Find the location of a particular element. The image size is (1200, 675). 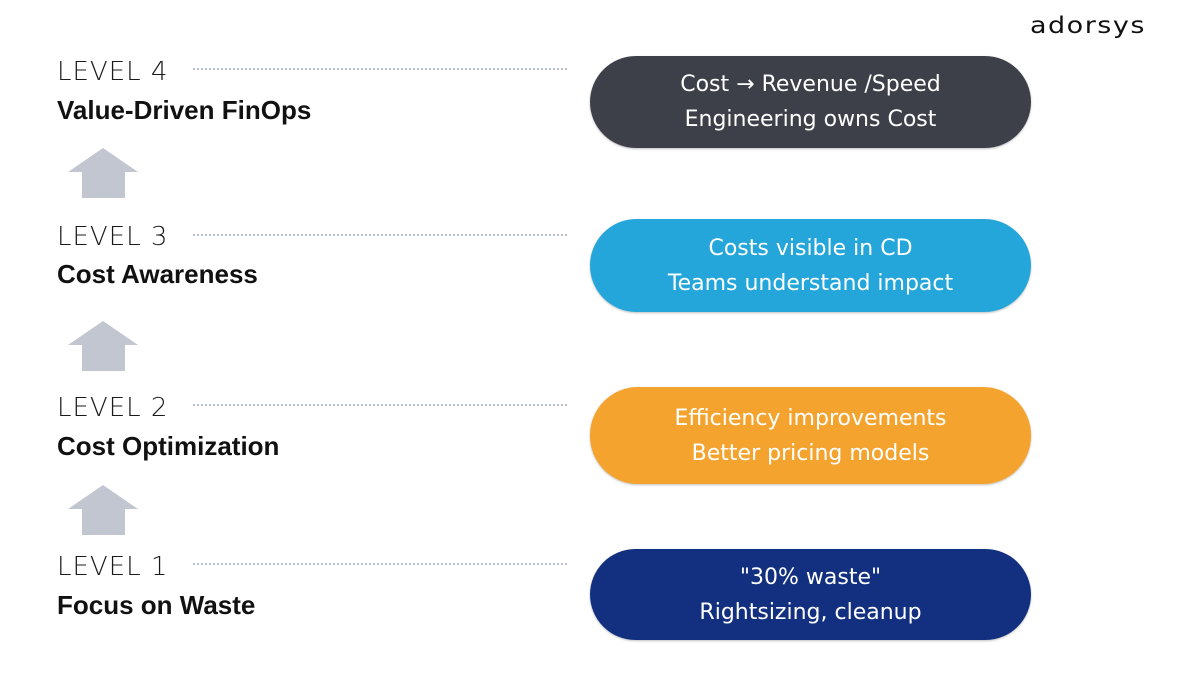

level-4-title: Value-Driven FinOps is located at coordinates (184, 110).